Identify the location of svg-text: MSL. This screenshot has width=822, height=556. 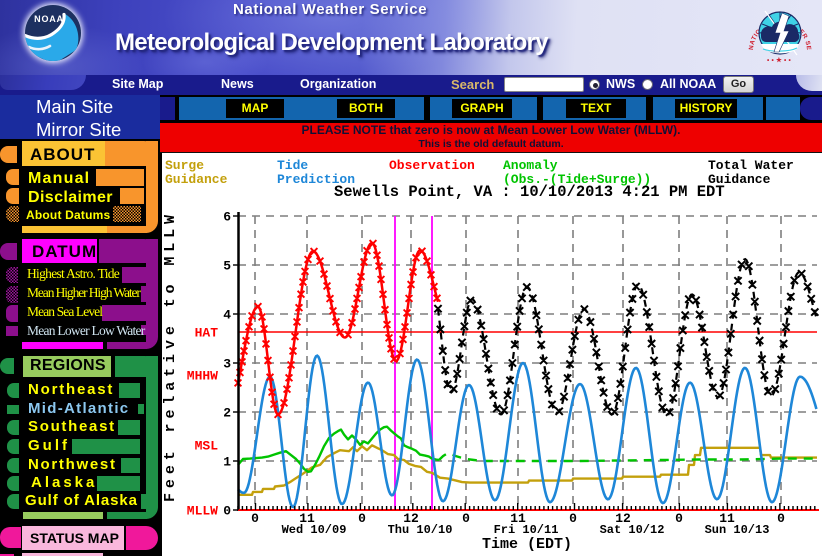
(207, 446).